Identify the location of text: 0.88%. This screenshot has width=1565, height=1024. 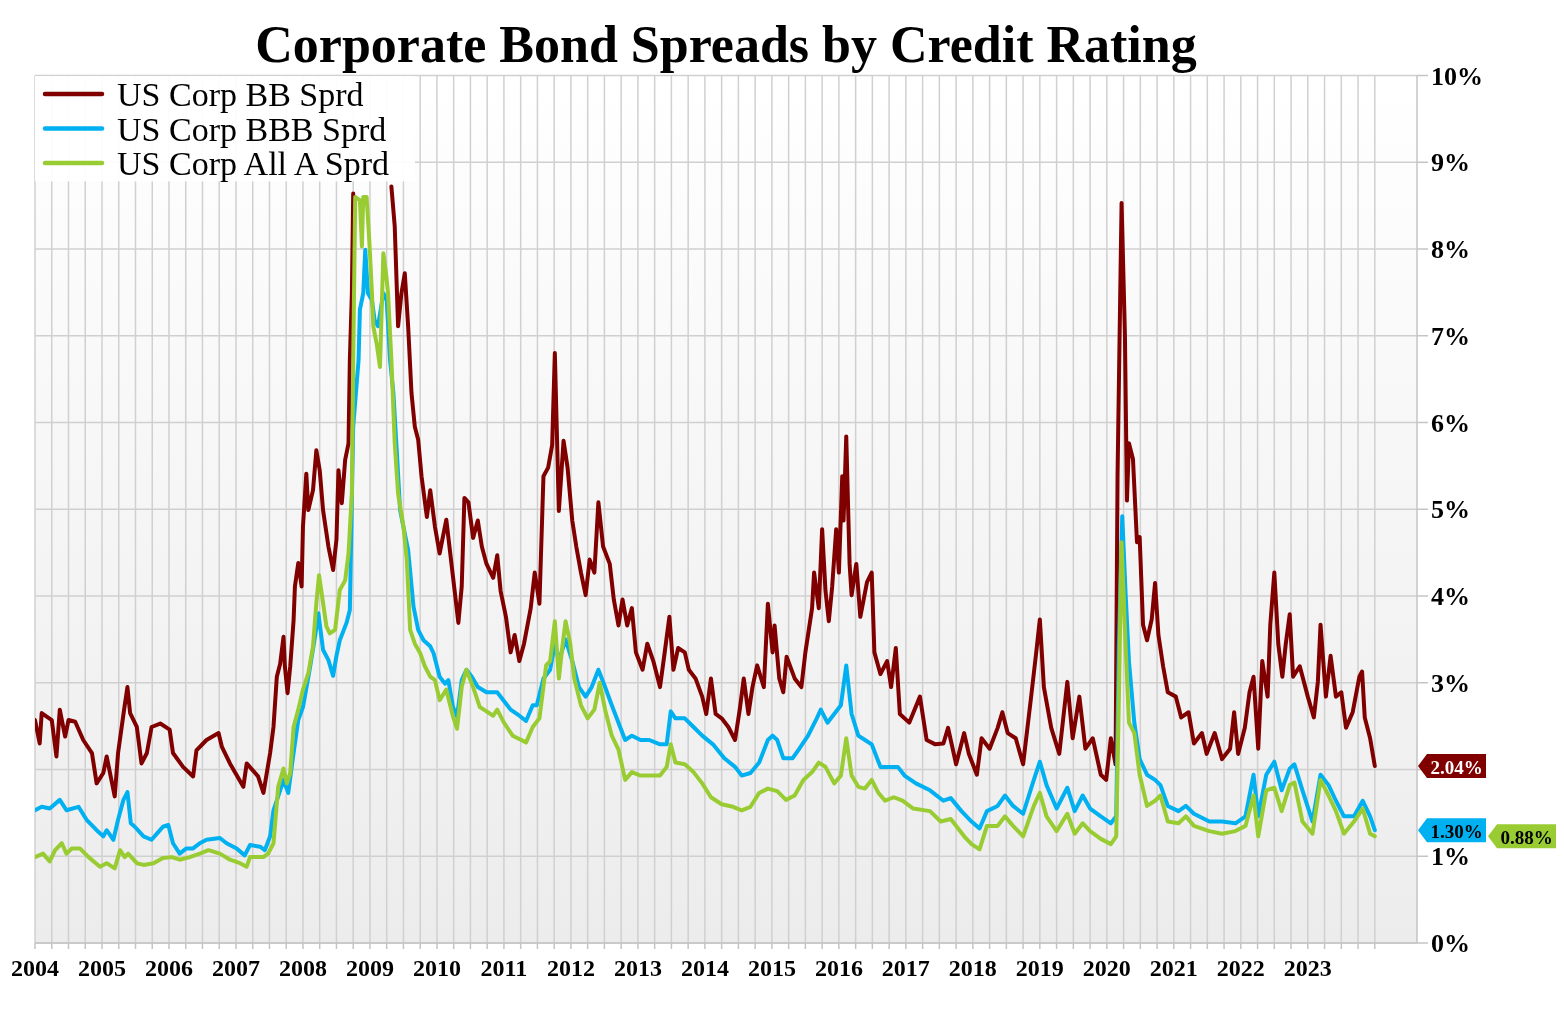
(1526, 837).